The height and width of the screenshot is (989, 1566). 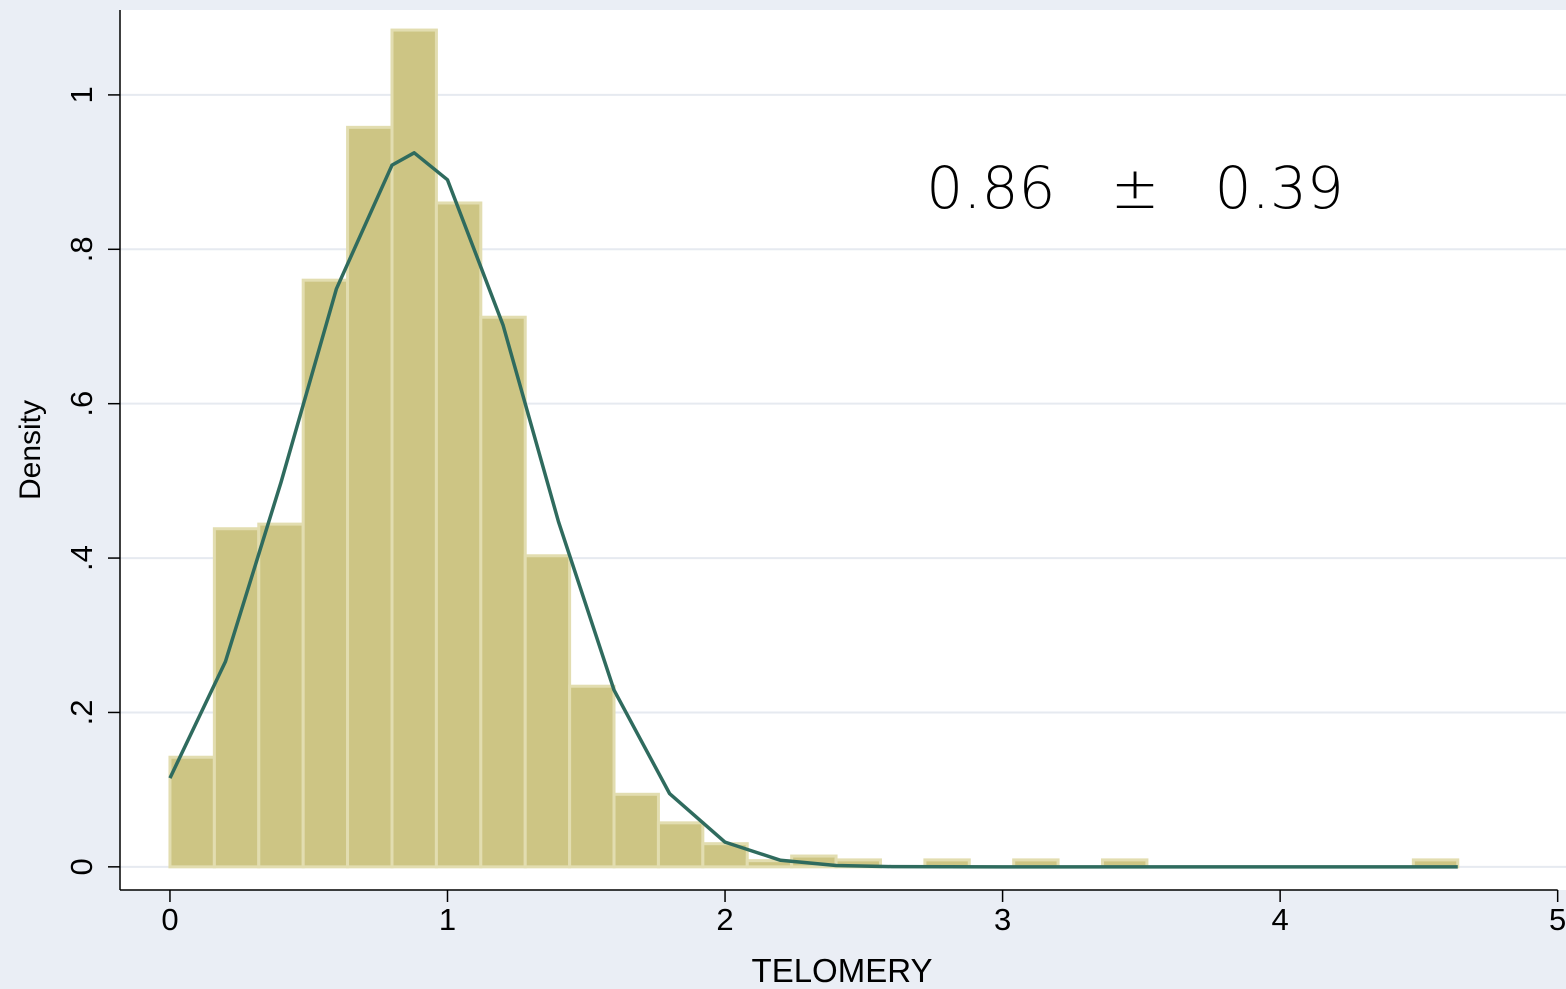 I want to click on annotation: 0.86 ± 0.39, so click(x=1135, y=188).